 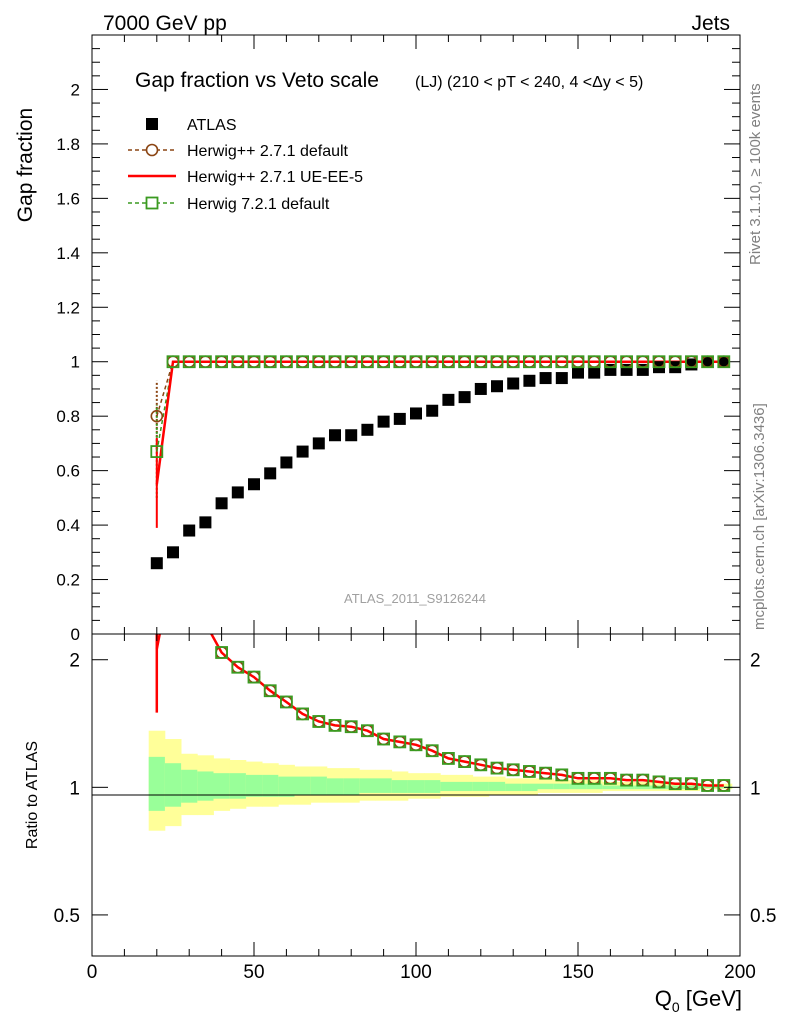 What do you see at coordinates (152, 203) in the screenshot?
I see `legend-marker-herwig7-default` at bounding box center [152, 203].